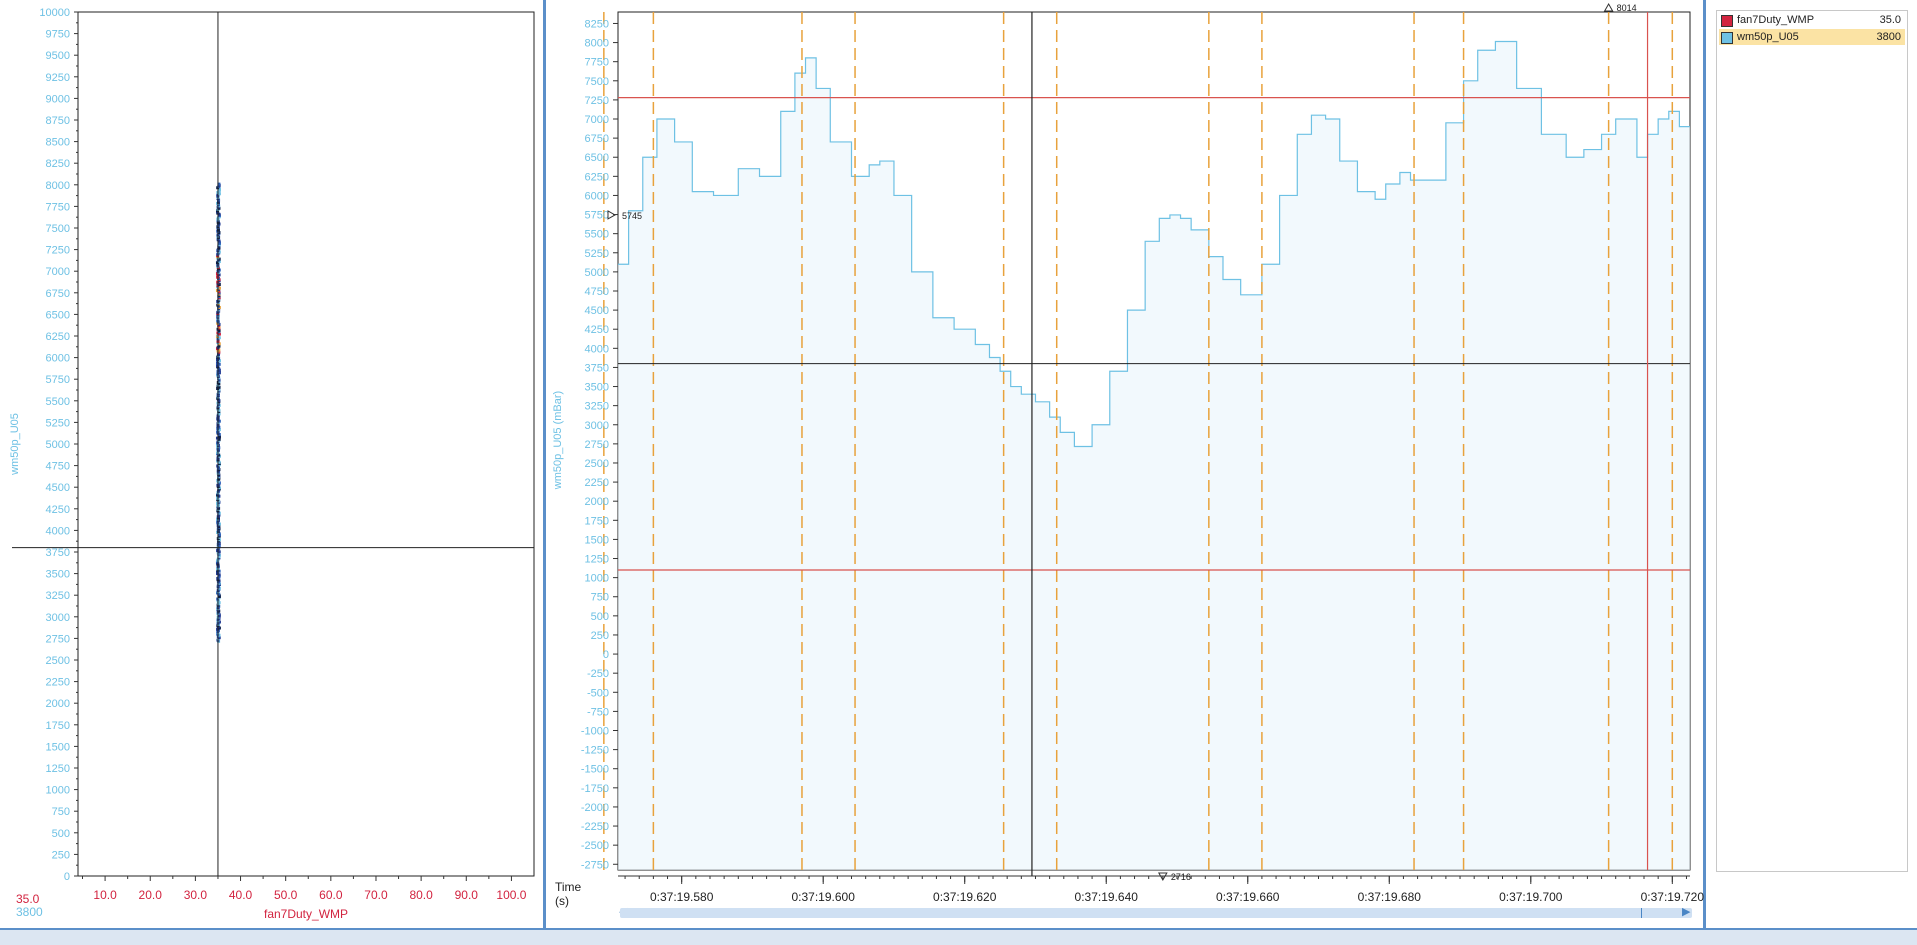 This screenshot has height=945, width=1917. I want to click on scatter-x-tick-label: 40.0, so click(241, 895).